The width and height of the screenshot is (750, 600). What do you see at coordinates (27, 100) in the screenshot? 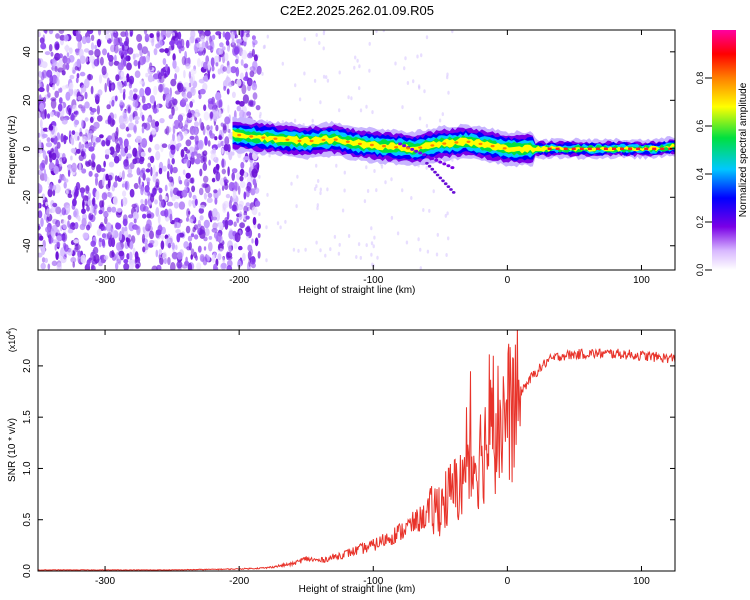
I see `y-tick-label: 20` at bounding box center [27, 100].